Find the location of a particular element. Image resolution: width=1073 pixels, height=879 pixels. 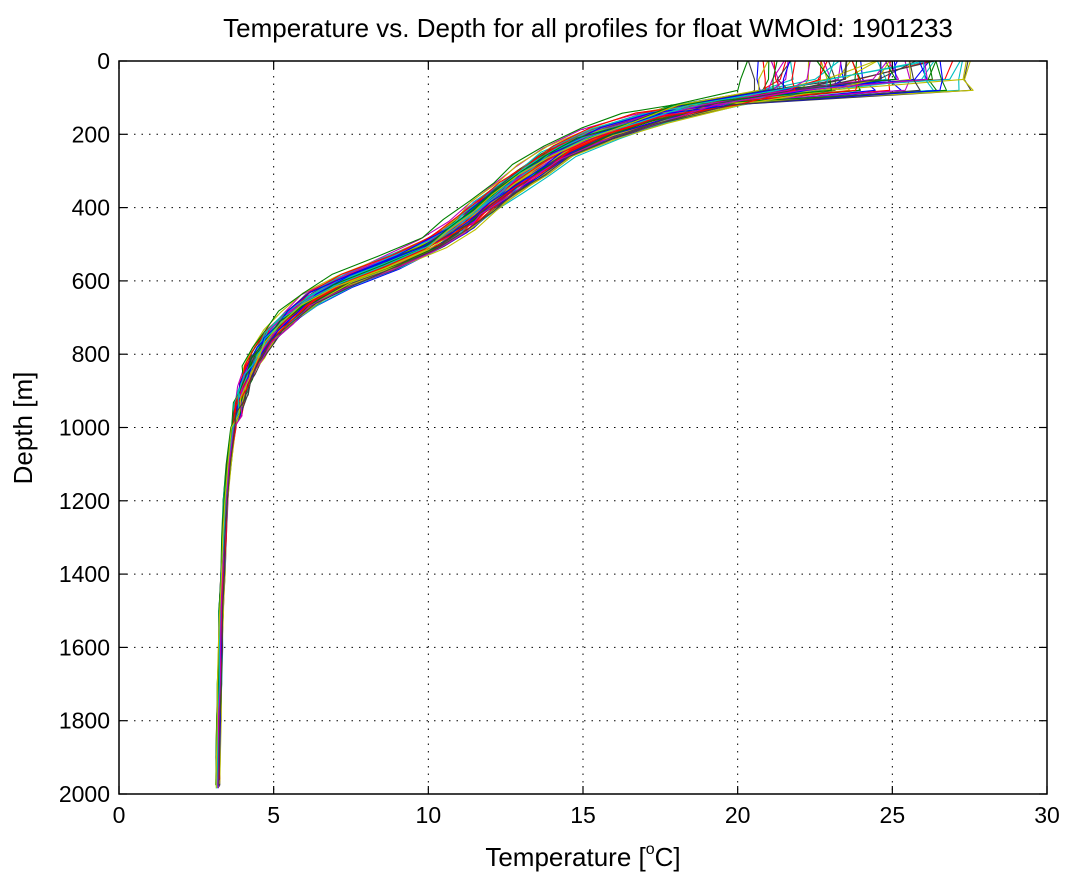

y-tick-label: 1000 is located at coordinates (84, 428).